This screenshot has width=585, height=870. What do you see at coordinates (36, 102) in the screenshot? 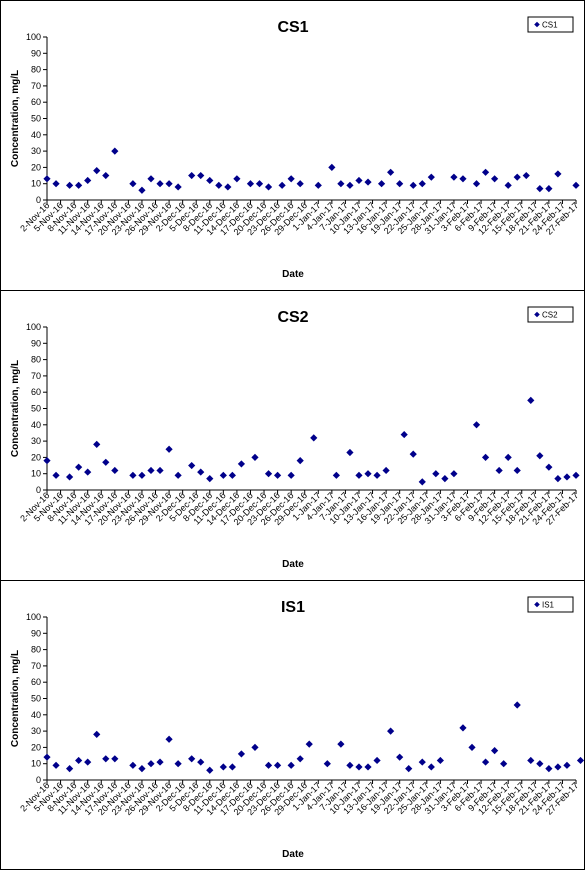
I see `y-tick-label: 60` at bounding box center [36, 102].